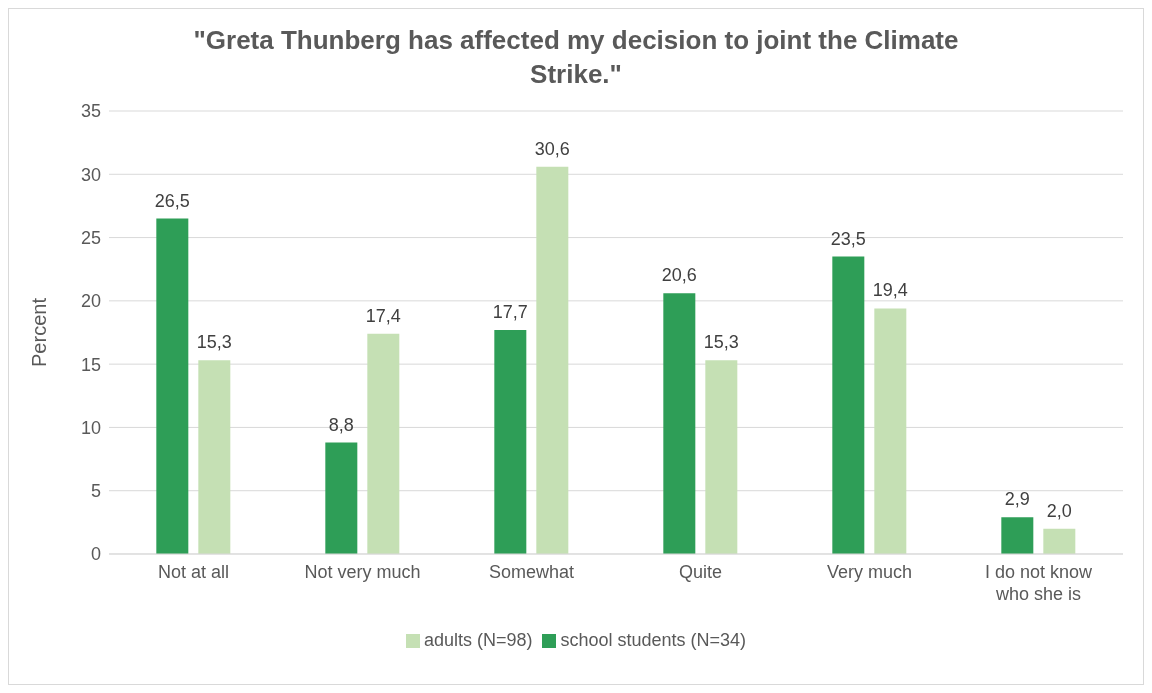 The image size is (1152, 693). Describe the element at coordinates (95, 554) in the screenshot. I see `y-tick-label: 0` at that location.